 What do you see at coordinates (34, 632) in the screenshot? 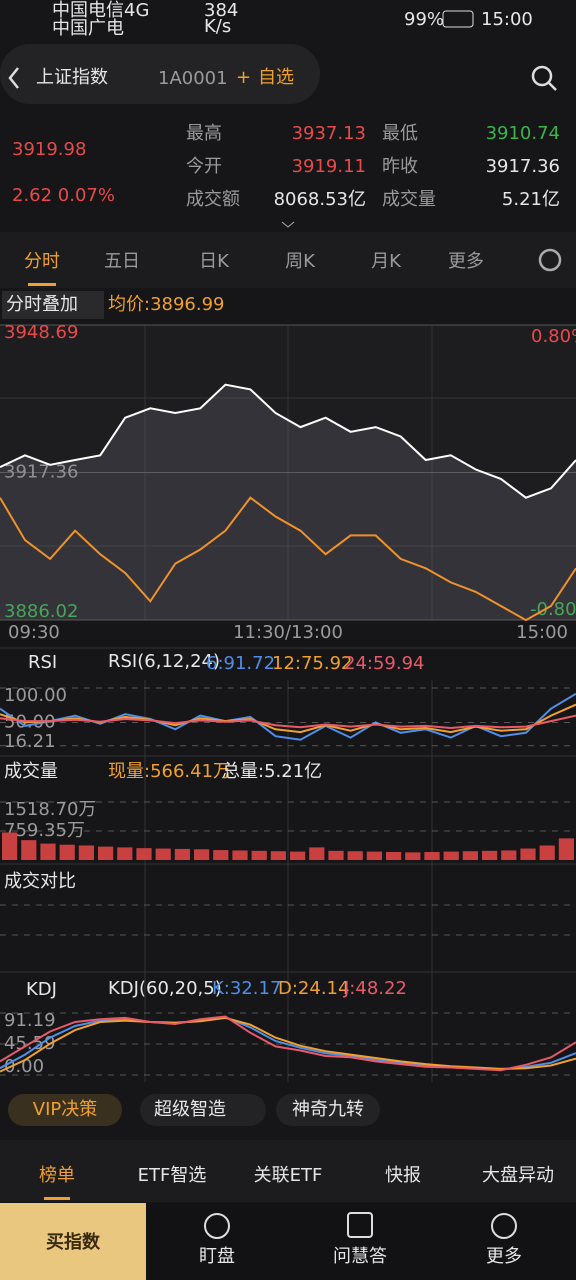
I see `x-label: 09:30` at bounding box center [34, 632].